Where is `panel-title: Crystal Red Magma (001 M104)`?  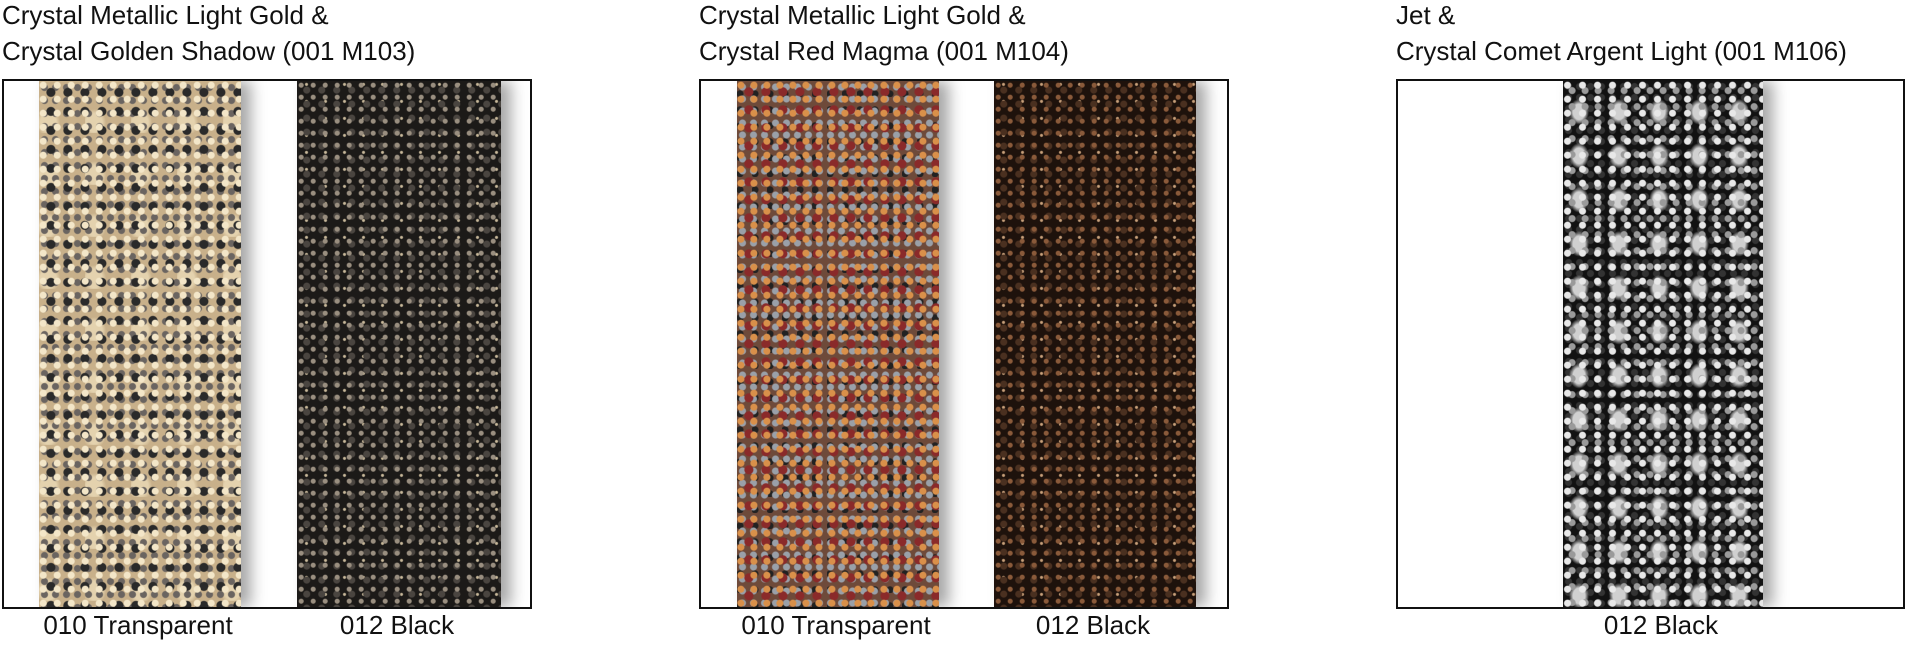 panel-title: Crystal Red Magma (001 M104) is located at coordinates (884, 51).